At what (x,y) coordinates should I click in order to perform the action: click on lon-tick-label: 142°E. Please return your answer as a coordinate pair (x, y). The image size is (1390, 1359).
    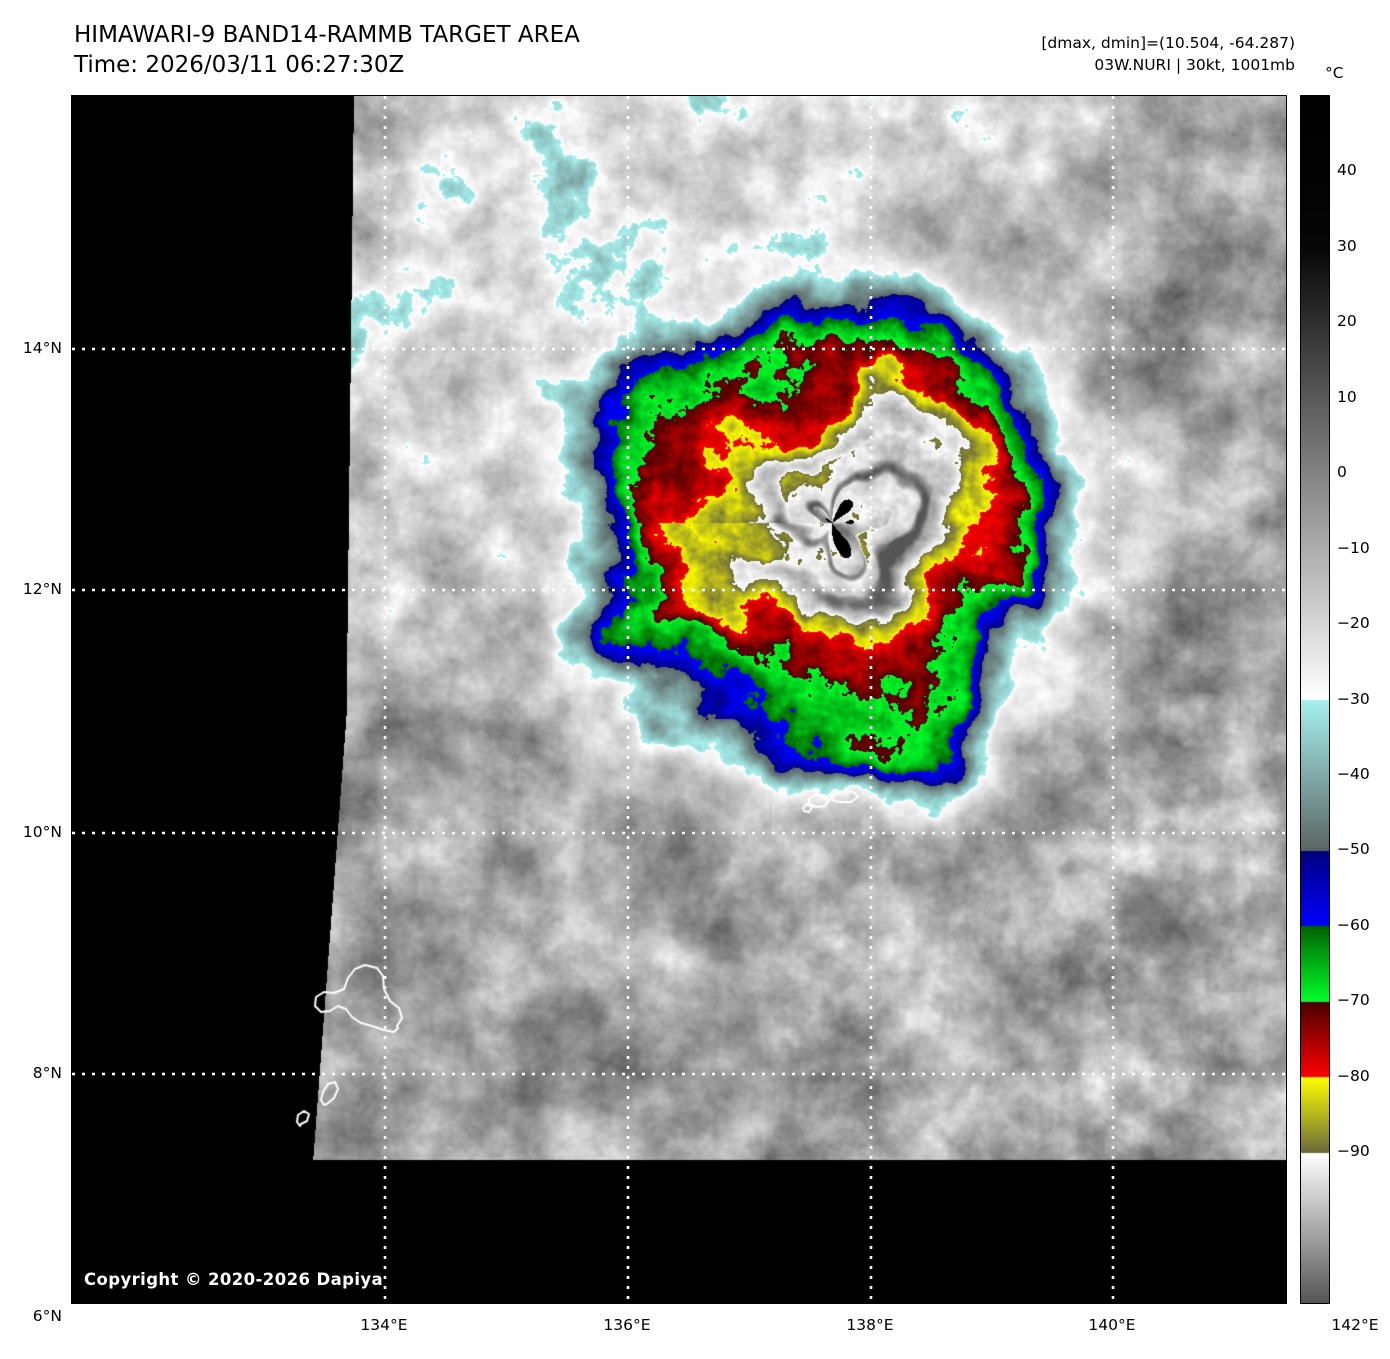
    Looking at the image, I should click on (1355, 1325).